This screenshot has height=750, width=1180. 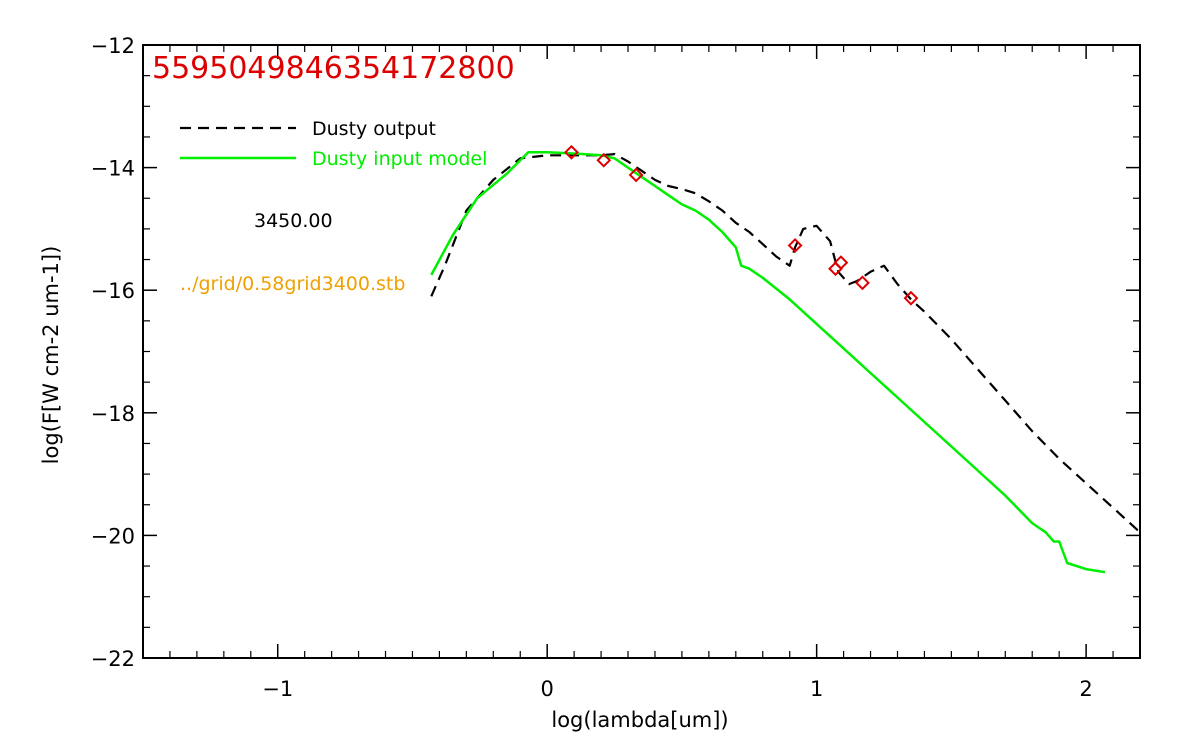 What do you see at coordinates (374, 129) in the screenshot?
I see `legend-label-dusty-output: Dusty output` at bounding box center [374, 129].